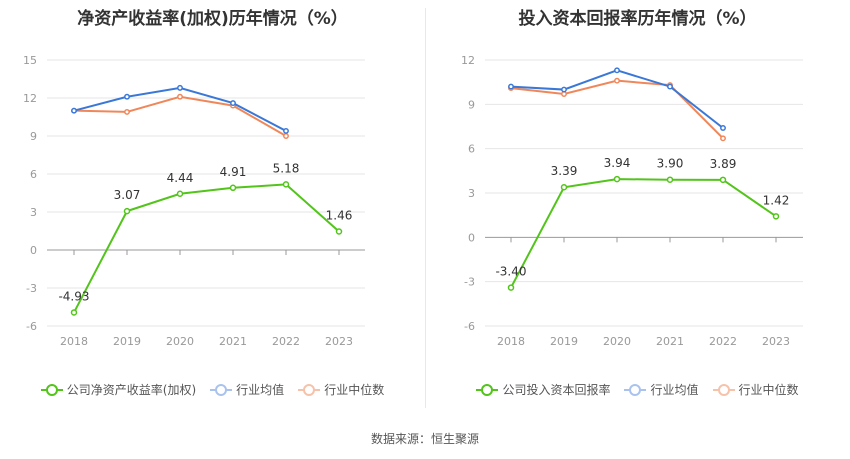  What do you see at coordinates (424, 439) in the screenshot?
I see `data-source-note: 数据来源：恒生聚源` at bounding box center [424, 439].